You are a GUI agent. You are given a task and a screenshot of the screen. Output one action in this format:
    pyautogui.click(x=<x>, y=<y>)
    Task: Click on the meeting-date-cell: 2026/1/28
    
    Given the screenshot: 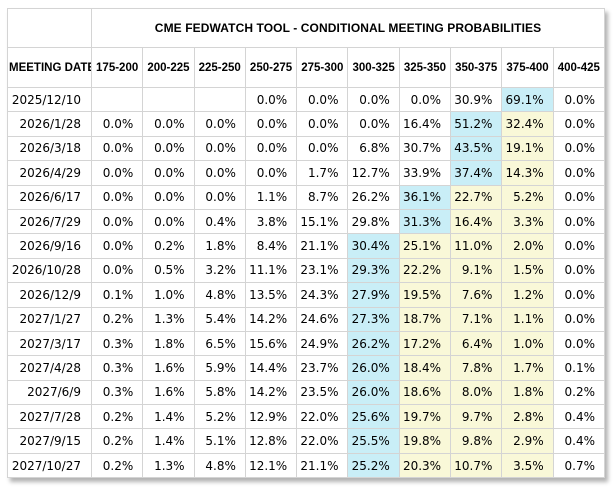 What is the action you would take?
    pyautogui.click(x=49, y=124)
    